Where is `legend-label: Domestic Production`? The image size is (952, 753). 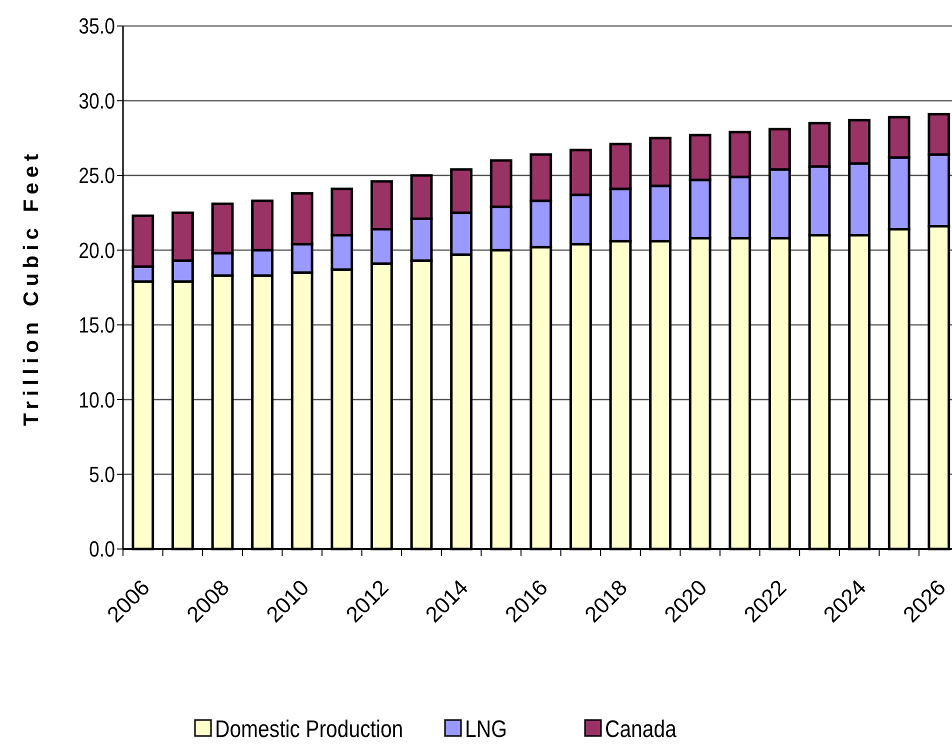
legend-label: Domestic Production is located at coordinates (309, 728).